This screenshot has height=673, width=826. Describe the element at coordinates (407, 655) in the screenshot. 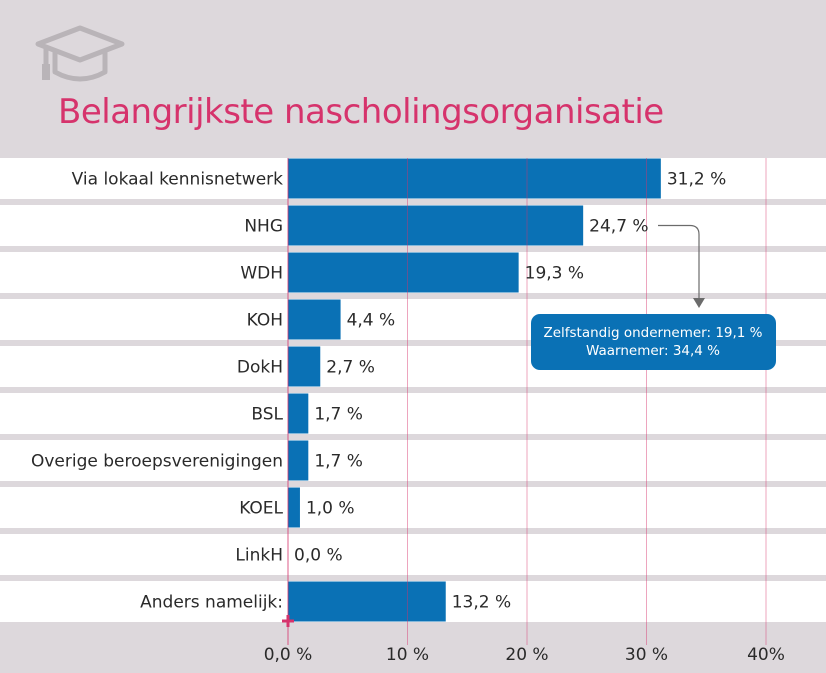

I see `x-tick-label: 10 %` at that location.